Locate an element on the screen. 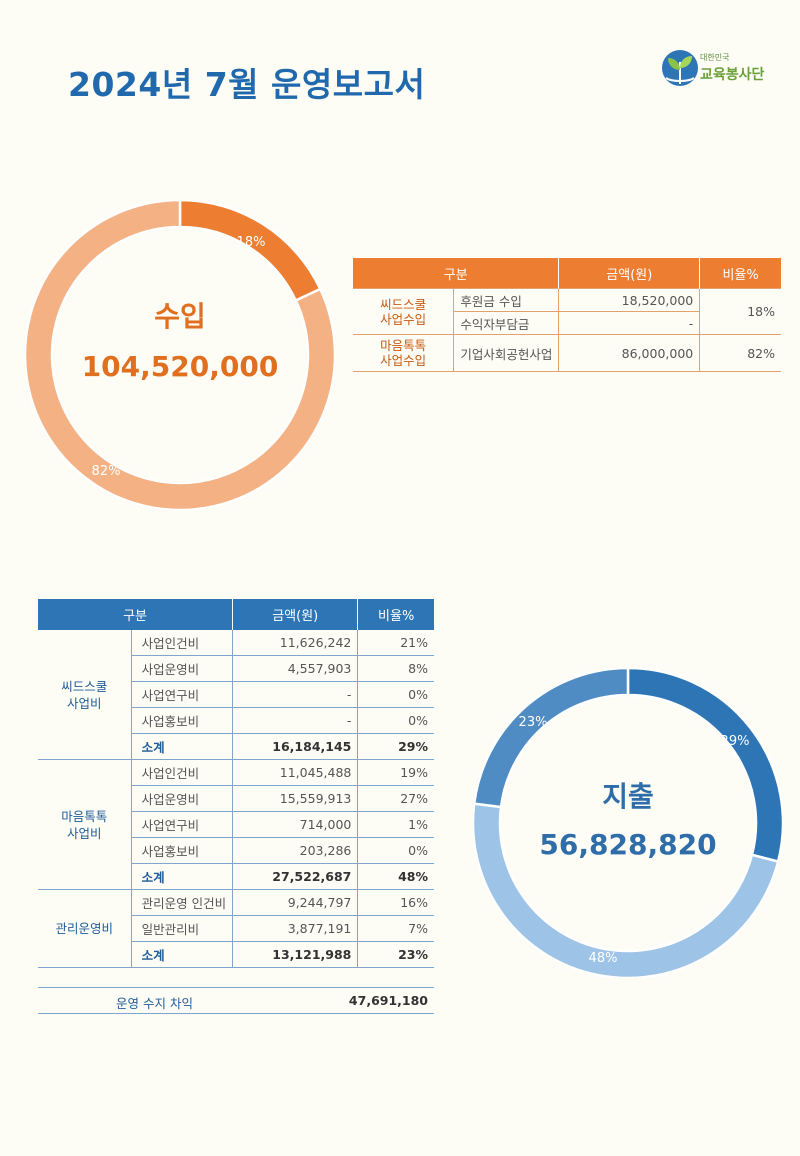 The image size is (800, 1156). expense-amount: 16,184,145 is located at coordinates (295, 746).